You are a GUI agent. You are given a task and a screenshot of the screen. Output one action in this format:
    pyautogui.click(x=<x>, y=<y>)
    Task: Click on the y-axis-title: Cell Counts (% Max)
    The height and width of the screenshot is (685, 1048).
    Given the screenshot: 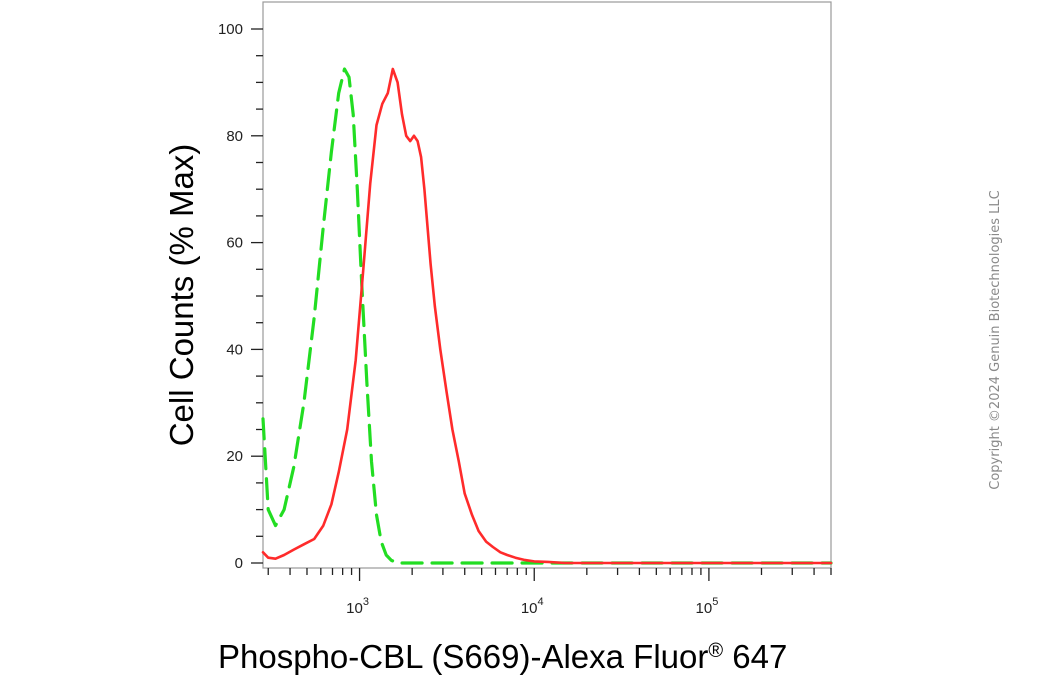 What is the action you would take?
    pyautogui.click(x=181, y=295)
    